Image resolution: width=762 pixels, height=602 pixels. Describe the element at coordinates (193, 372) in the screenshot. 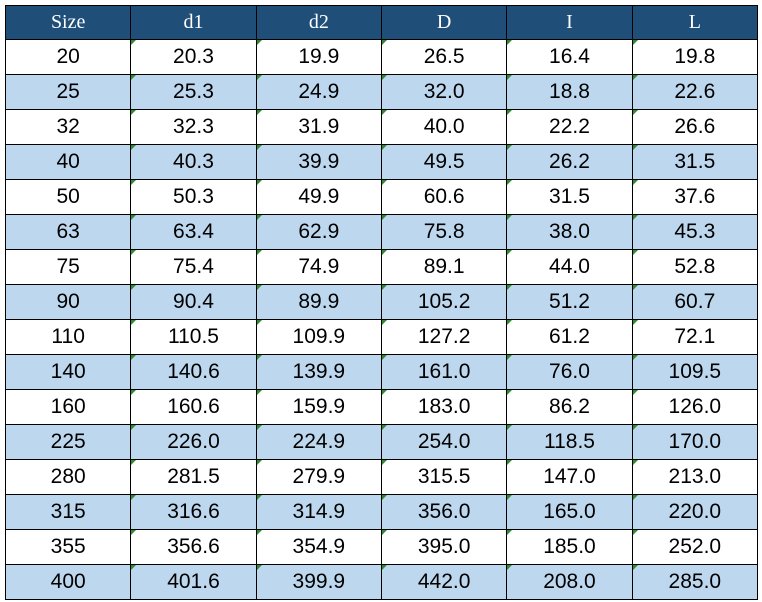

I see `value-cell: 140.6` at that location.